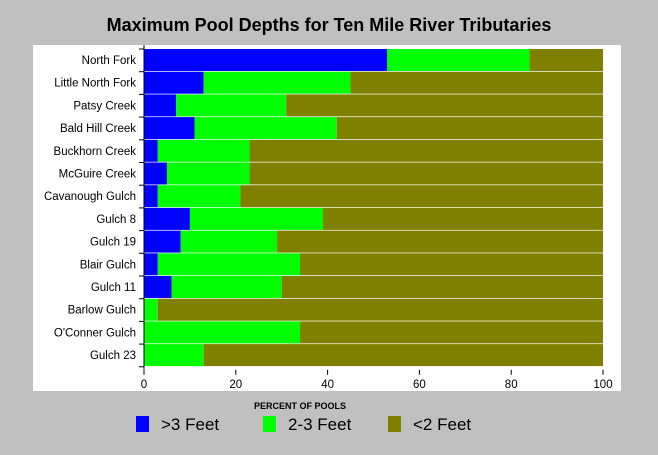 The image size is (658, 455). I want to click on bar--2-feet-gulch-11, so click(442, 287).